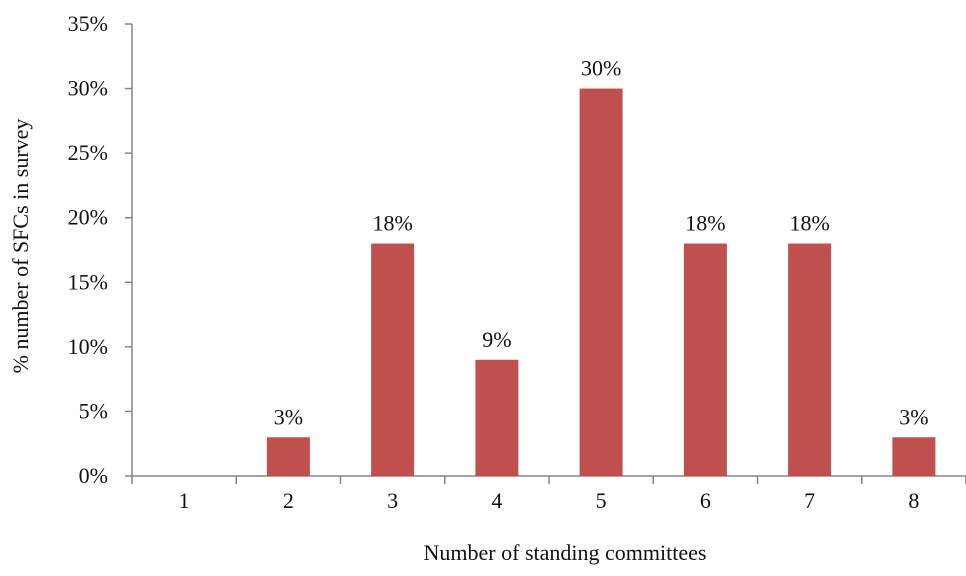 The height and width of the screenshot is (576, 966). What do you see at coordinates (601, 500) in the screenshot?
I see `x-tick-label: 5` at bounding box center [601, 500].